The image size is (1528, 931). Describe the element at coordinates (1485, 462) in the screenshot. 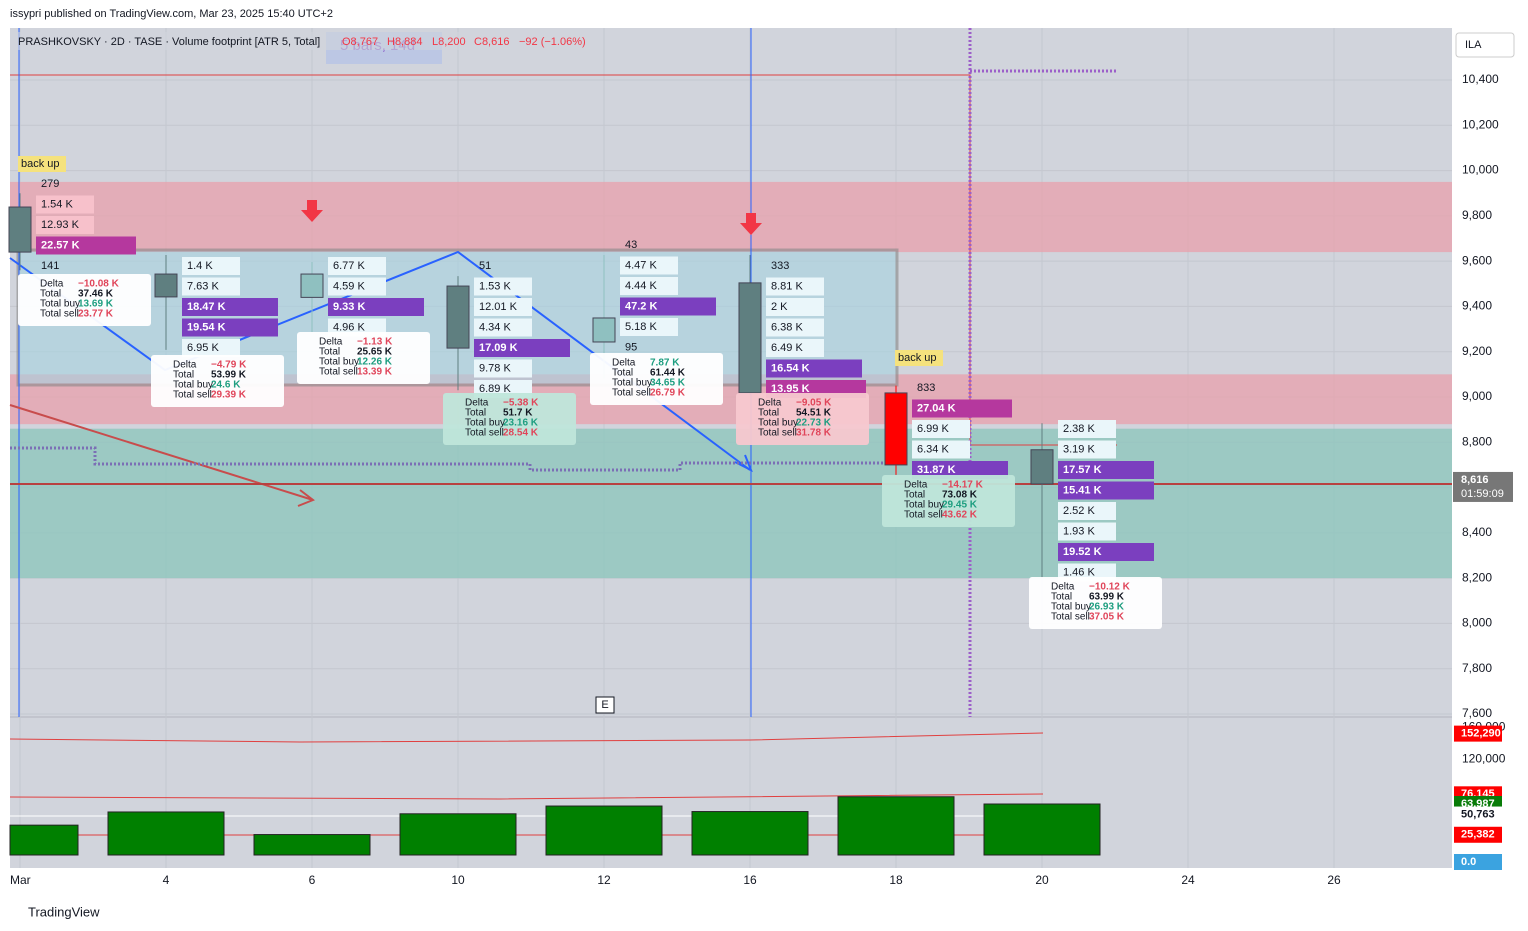

I see `axis-bg` at that location.